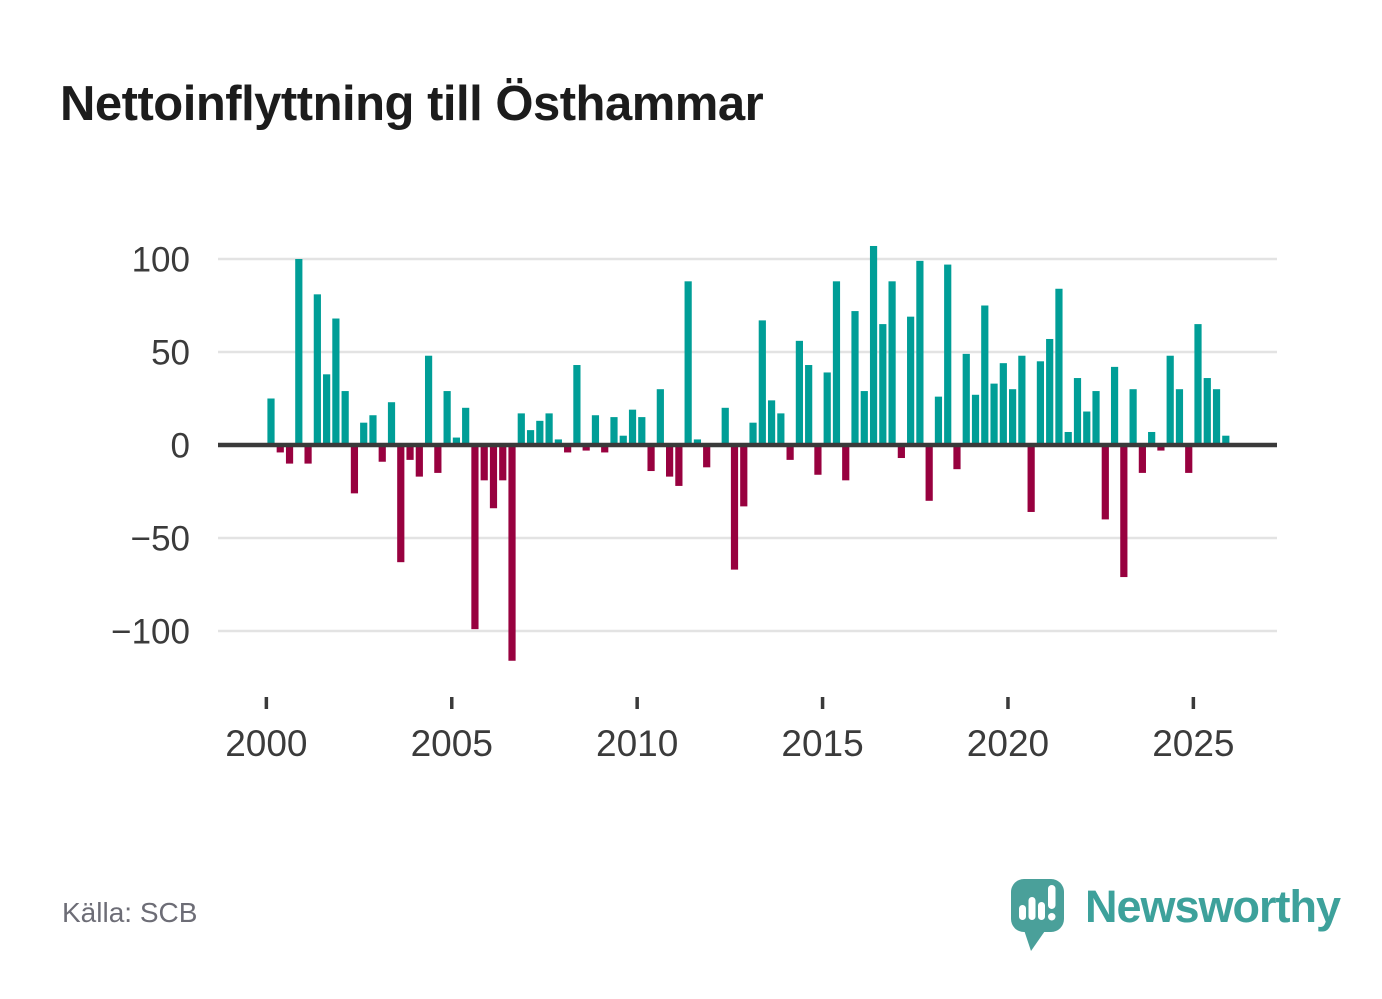 The image size is (1382, 999). What do you see at coordinates (920, 352) in the screenshot?
I see `bar-2017Q3` at bounding box center [920, 352].